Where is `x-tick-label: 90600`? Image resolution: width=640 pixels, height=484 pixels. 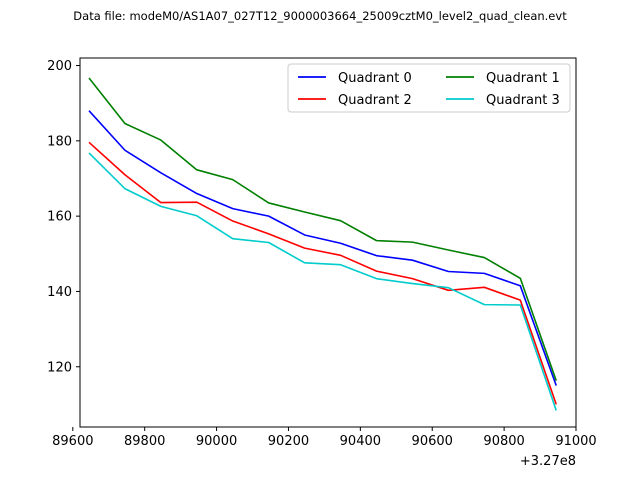
x-tick-label: 90600 is located at coordinates (432, 441).